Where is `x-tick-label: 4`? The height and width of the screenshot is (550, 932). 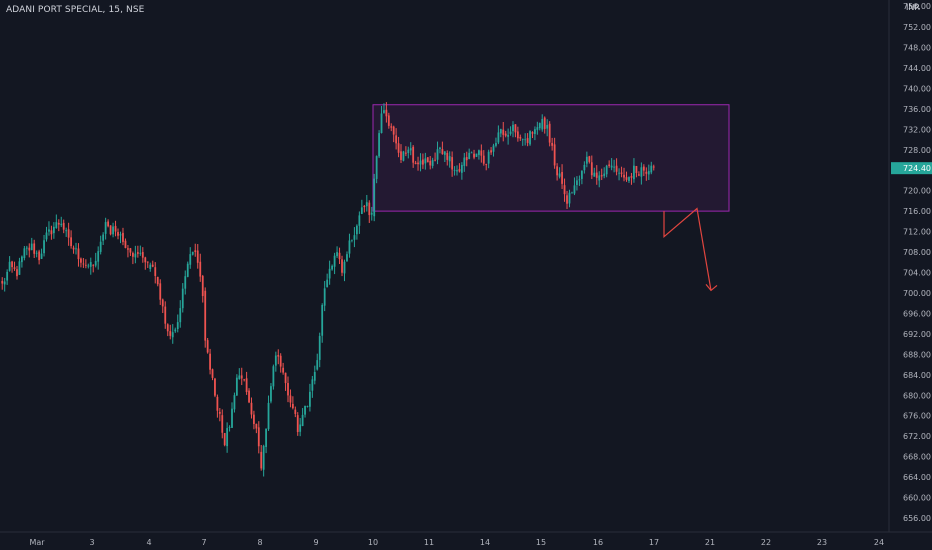 x-tick-label: 4 is located at coordinates (148, 542).